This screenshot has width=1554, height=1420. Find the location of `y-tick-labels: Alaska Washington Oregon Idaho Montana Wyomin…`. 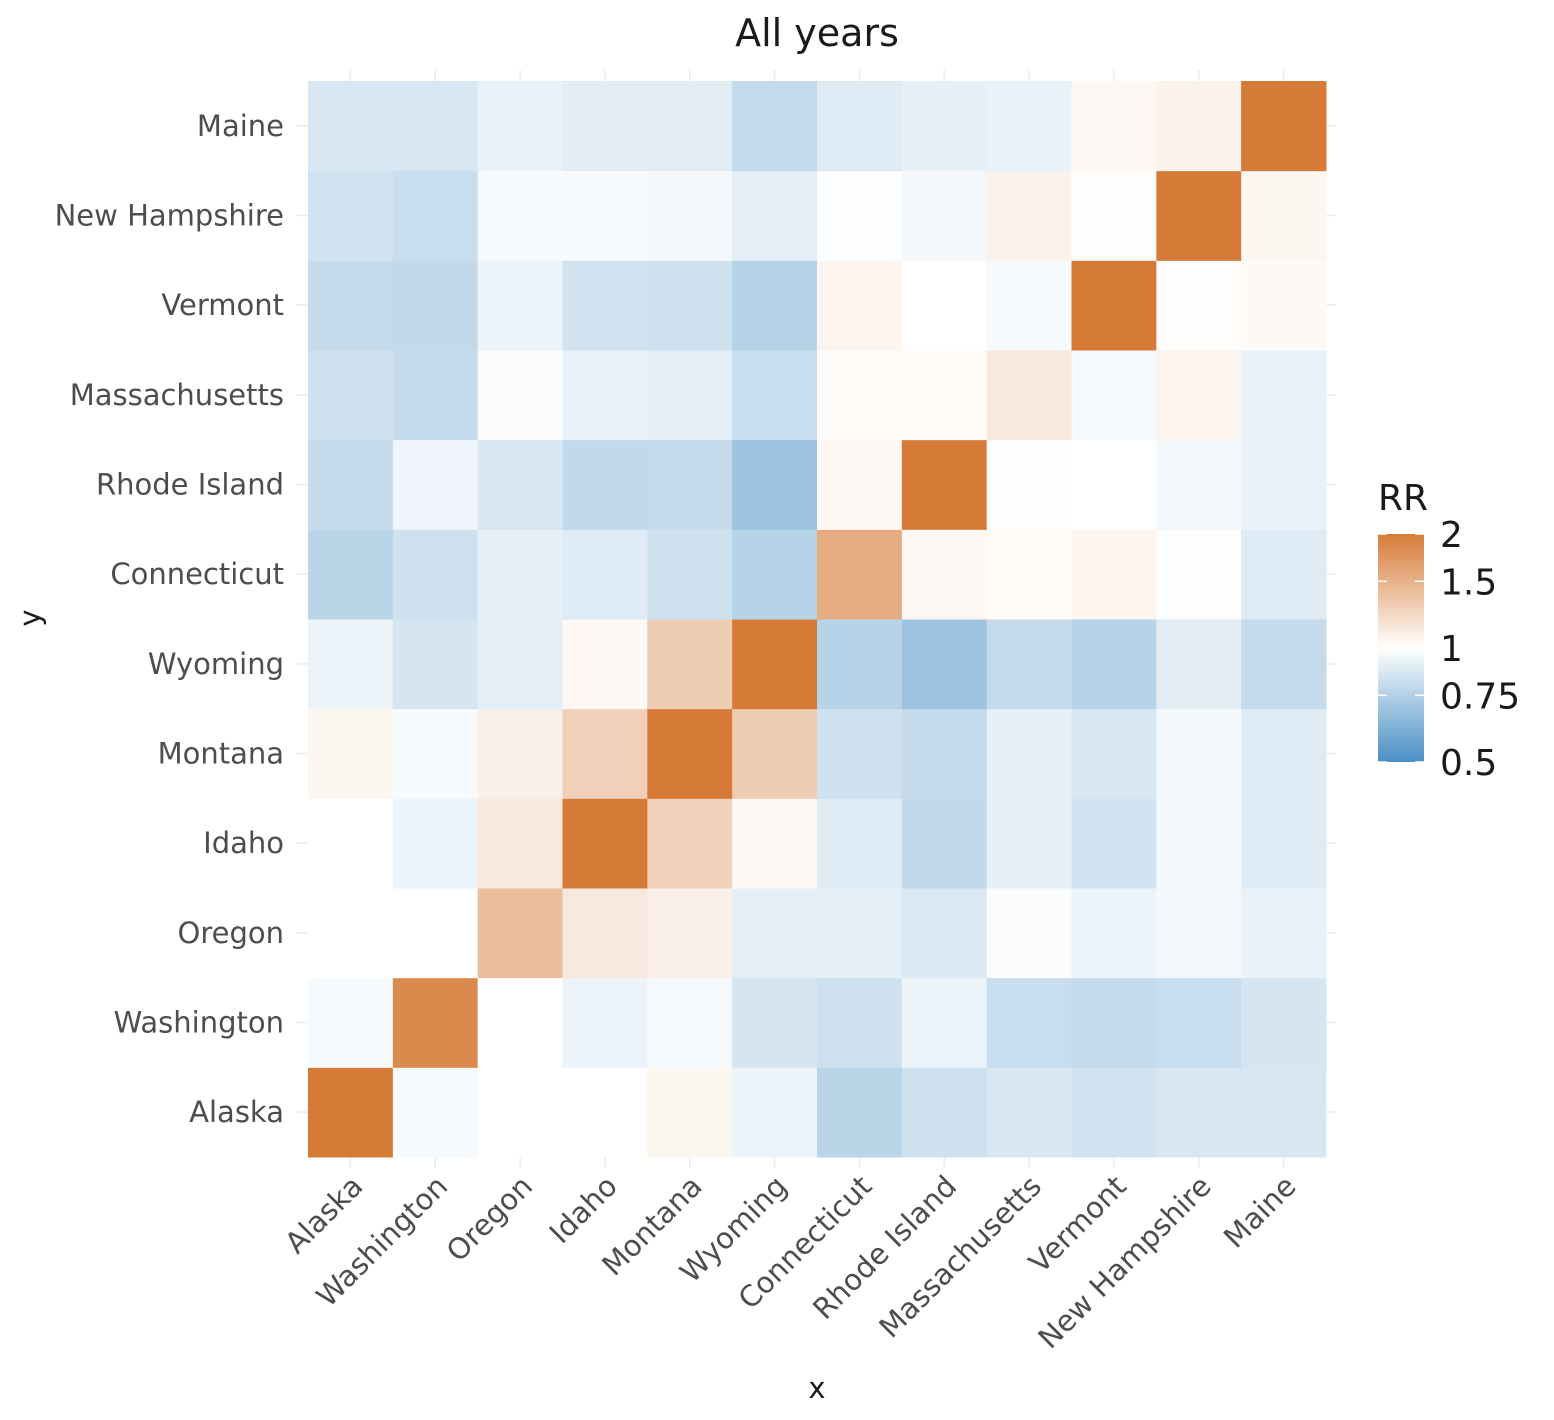

y-tick-labels: Alaska Washington Oregon Idaho Montana Wyomin… is located at coordinates (169, 619).